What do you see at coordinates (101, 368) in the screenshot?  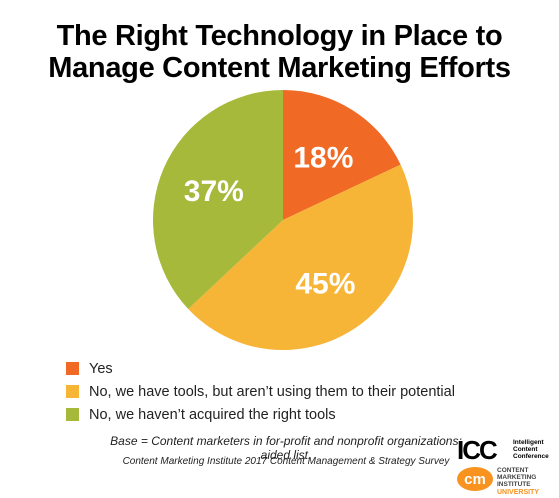 I see `legend-label-yes: Yes` at bounding box center [101, 368].